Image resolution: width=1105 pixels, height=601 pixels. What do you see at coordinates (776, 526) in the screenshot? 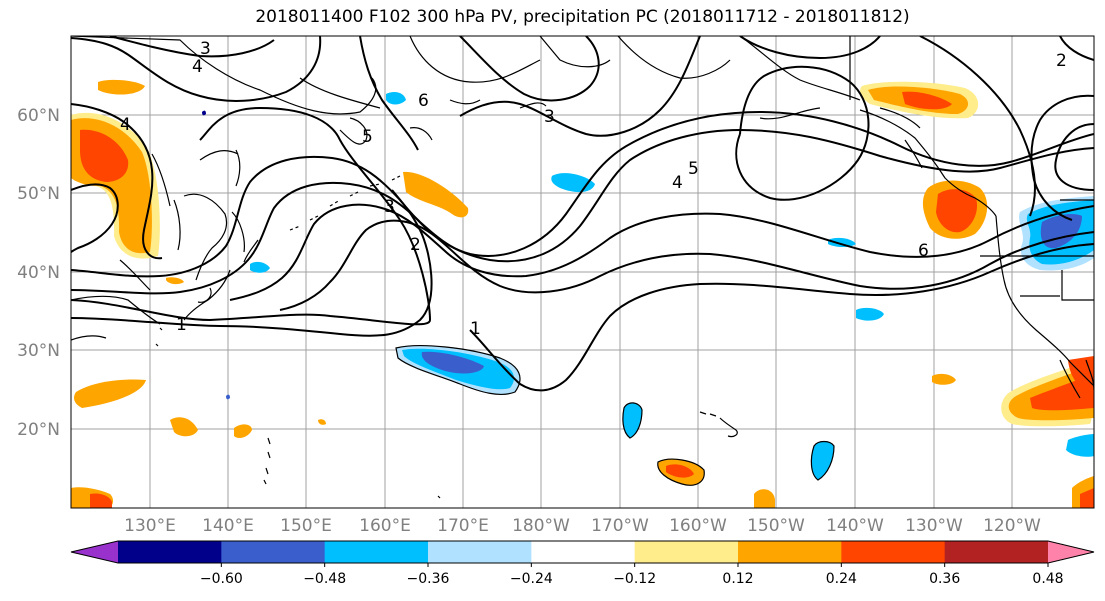
I see `lon-label: 150°W` at bounding box center [776, 526].